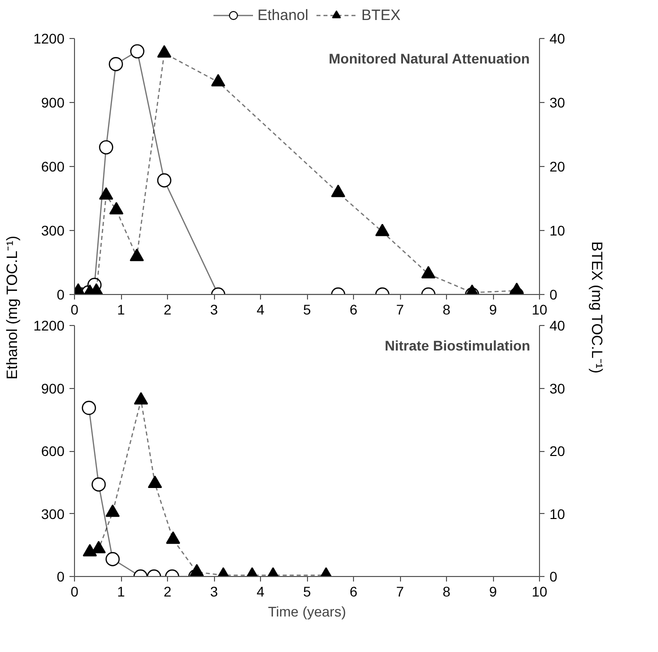 Image resolution: width=658 pixels, height=652 pixels. I want to click on text: Nitrate Biostimulation, so click(457, 346).